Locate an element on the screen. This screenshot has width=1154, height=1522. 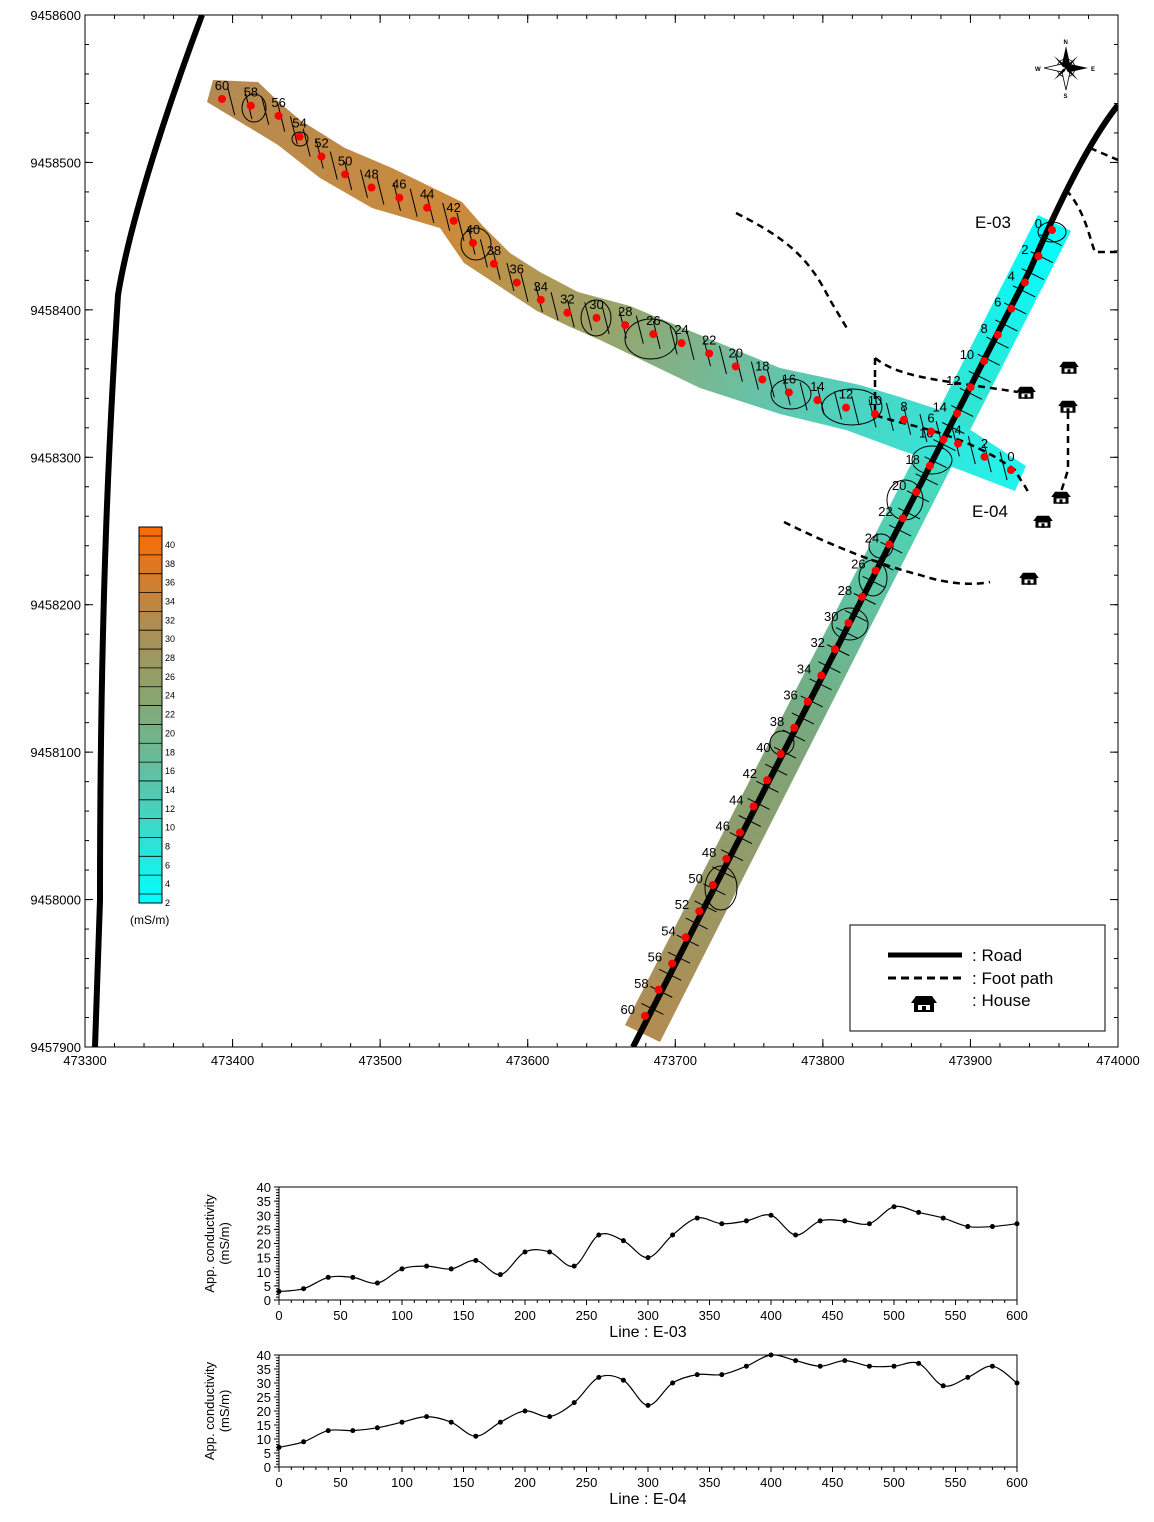
station-label: 0 is located at coordinates (1010, 456).